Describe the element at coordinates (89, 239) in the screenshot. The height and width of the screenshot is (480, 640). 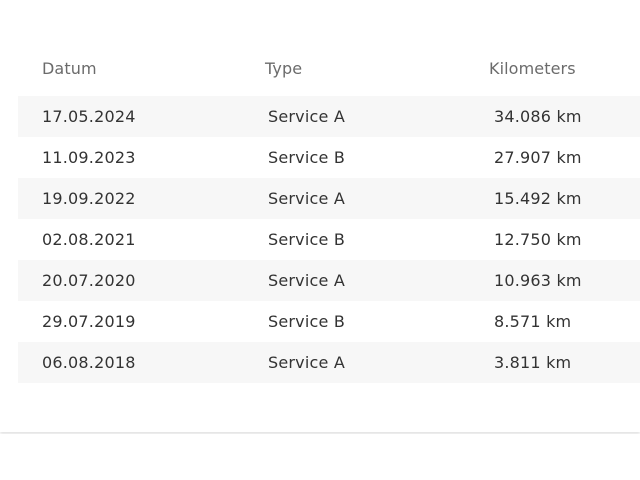
I see `row-date: 02.08.2021` at that location.